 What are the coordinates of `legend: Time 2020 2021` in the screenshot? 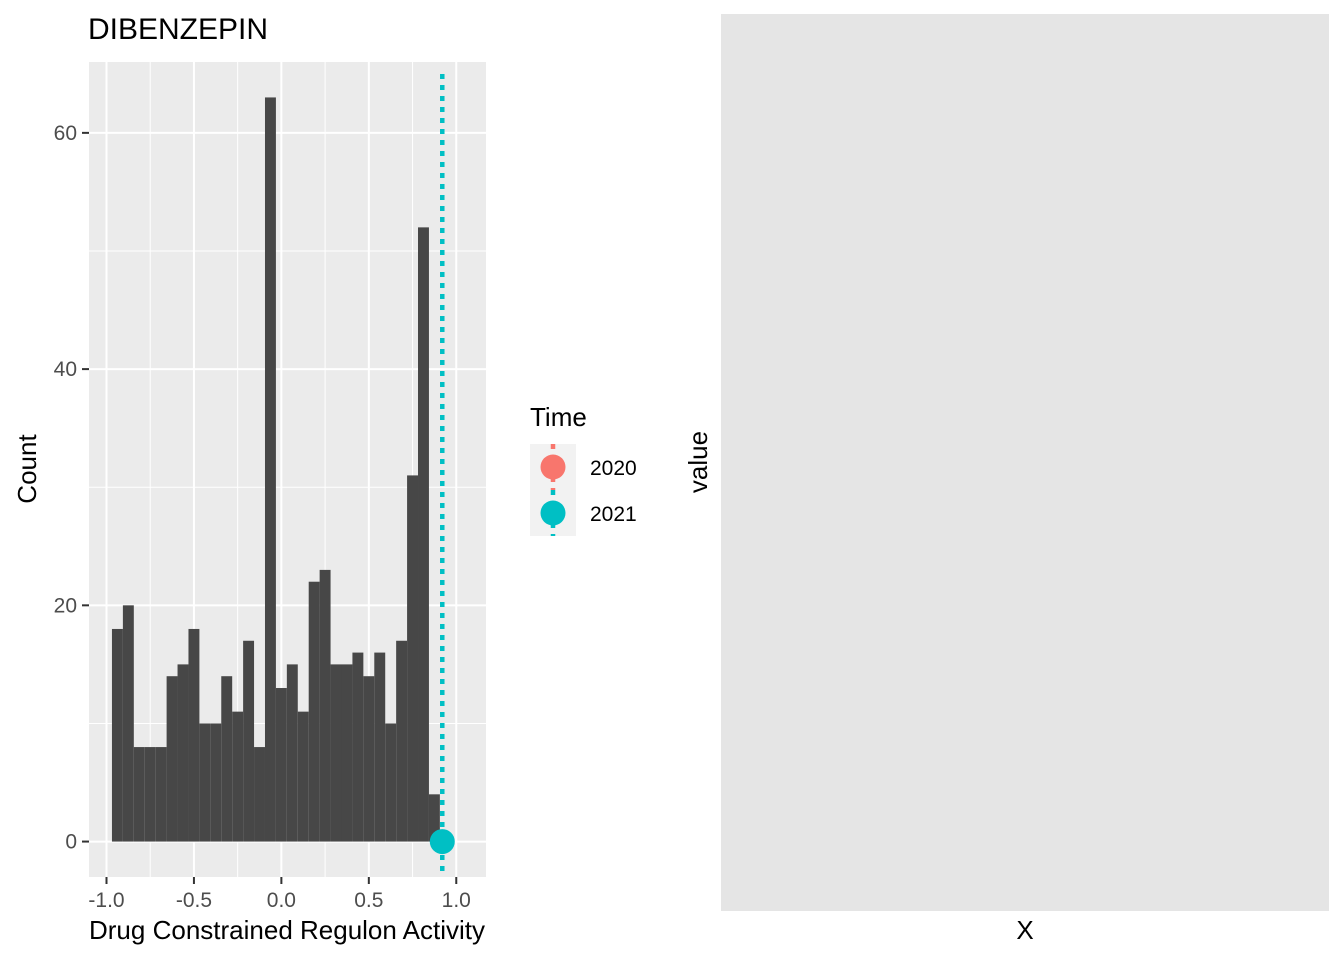 It's located at (583, 469).